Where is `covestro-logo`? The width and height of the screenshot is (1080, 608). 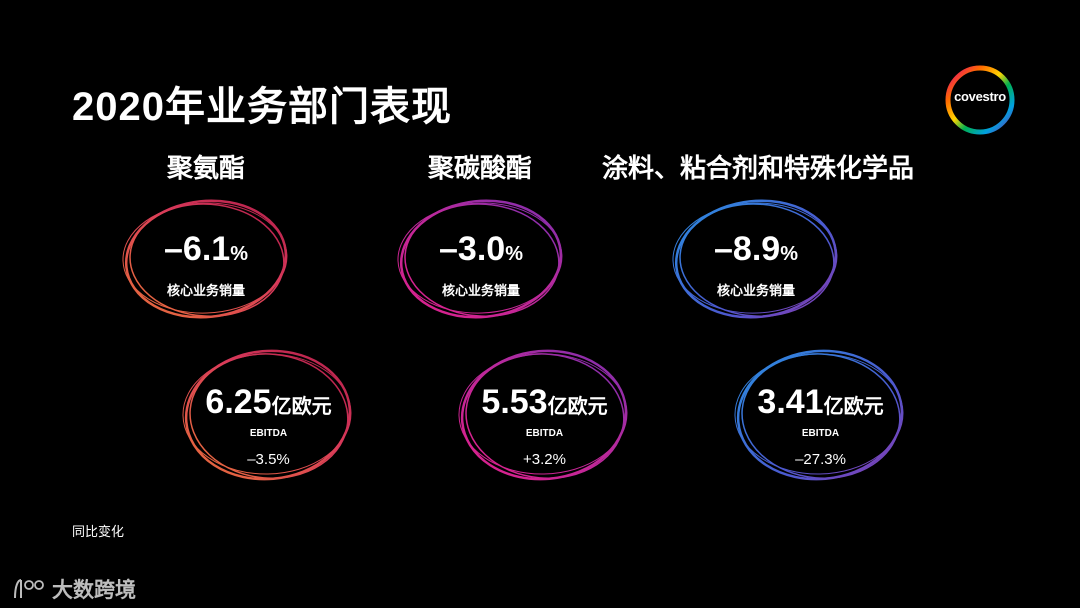 covestro-logo is located at coordinates (980, 100).